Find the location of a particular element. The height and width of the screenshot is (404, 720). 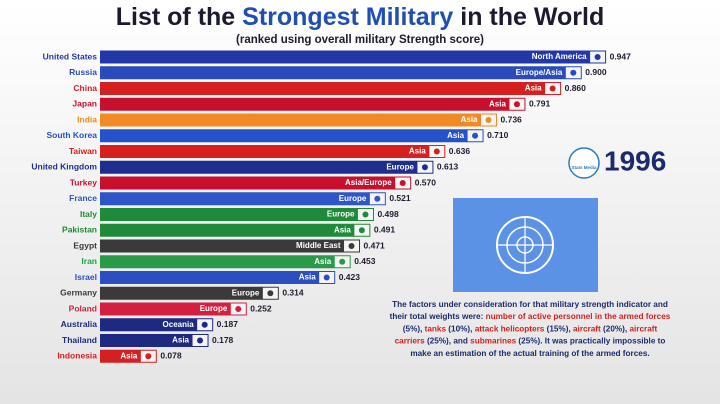

logo: Stats Media is located at coordinates (584, 163).